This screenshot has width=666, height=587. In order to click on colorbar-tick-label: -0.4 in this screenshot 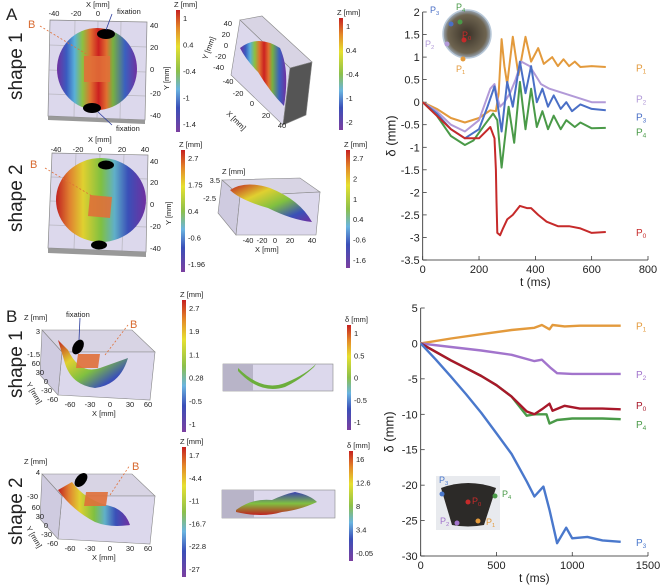, I will do `click(352, 74)`.